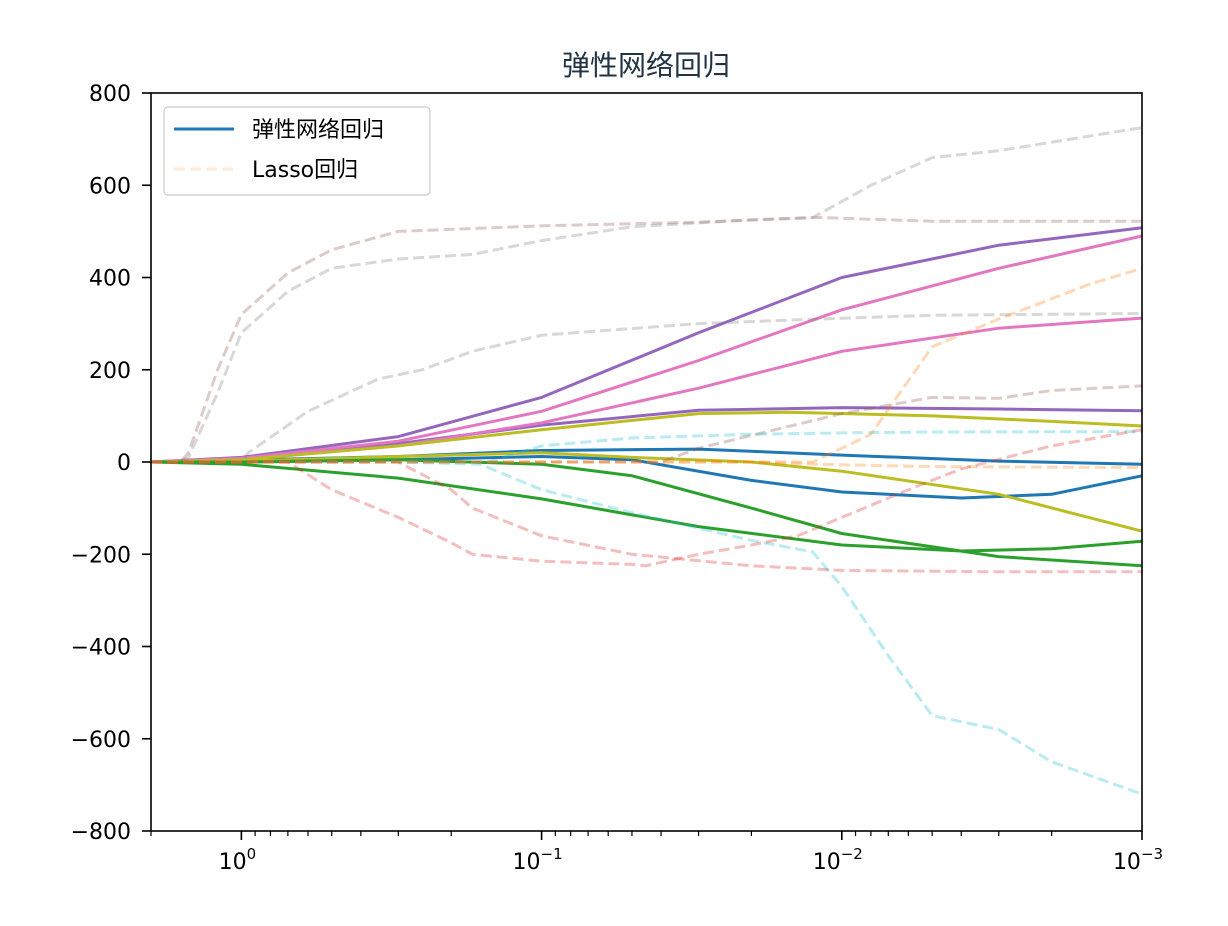 The height and width of the screenshot is (926, 1228). Describe the element at coordinates (101, 740) in the screenshot. I see `y-tick-label-7: −600` at that location.